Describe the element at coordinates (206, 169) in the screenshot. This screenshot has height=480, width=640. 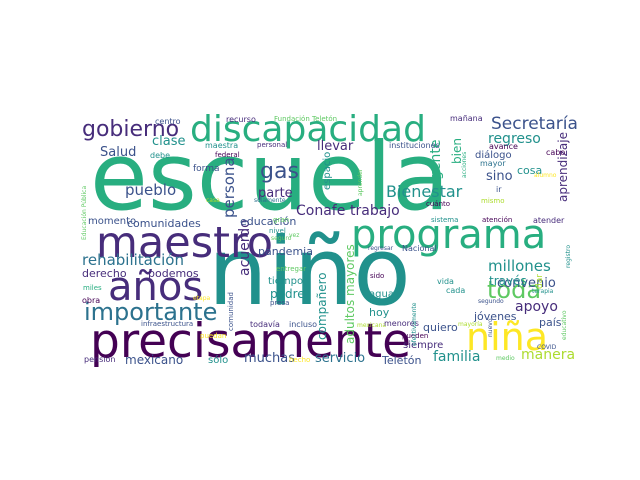
I see `word: forma` at that location.